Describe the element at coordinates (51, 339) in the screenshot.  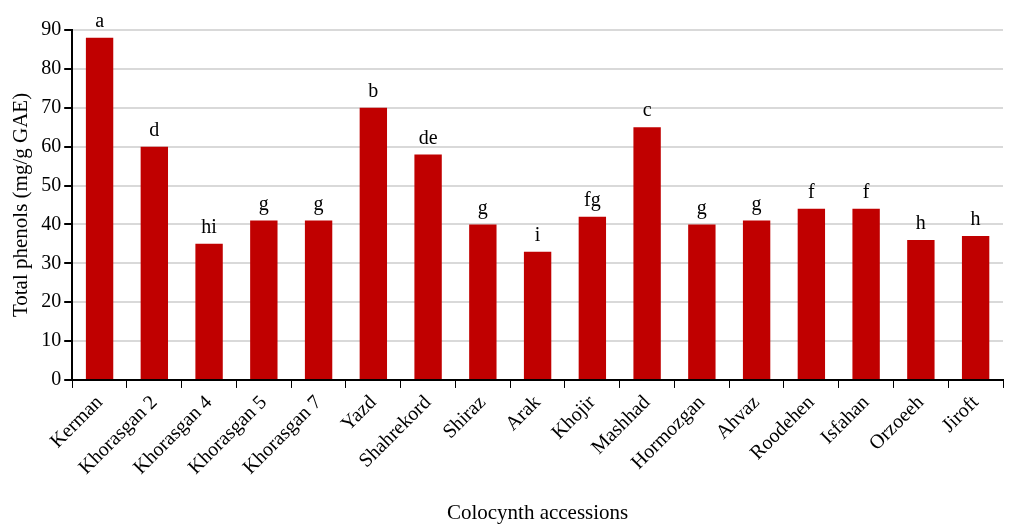
I see `y-tick-label: 10` at that location.